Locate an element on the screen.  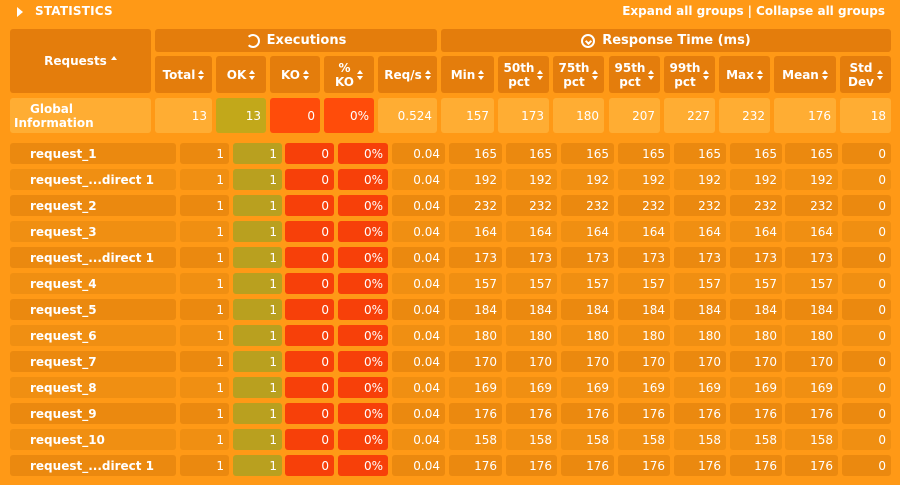
row-50th-pct-value: 176 is located at coordinates (531, 465).